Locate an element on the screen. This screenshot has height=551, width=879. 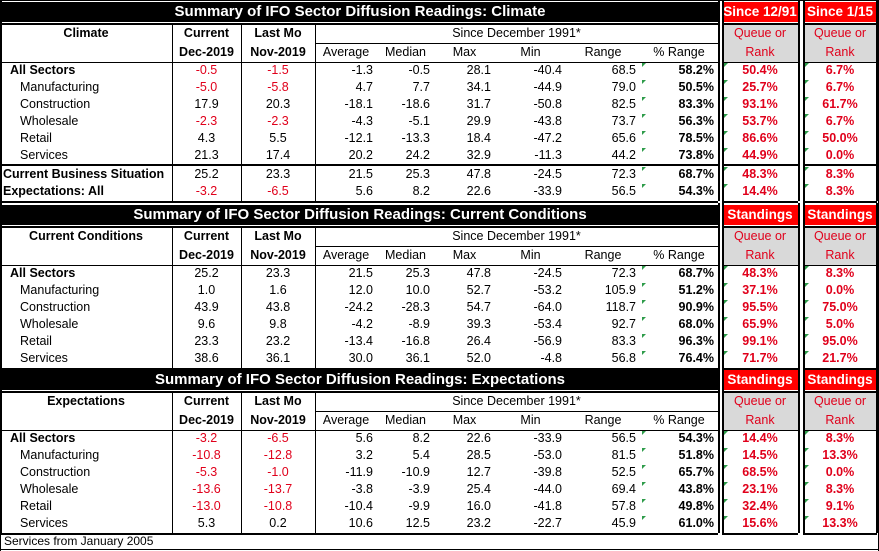
cell-cur: 25.2 is located at coordinates (206, 174).